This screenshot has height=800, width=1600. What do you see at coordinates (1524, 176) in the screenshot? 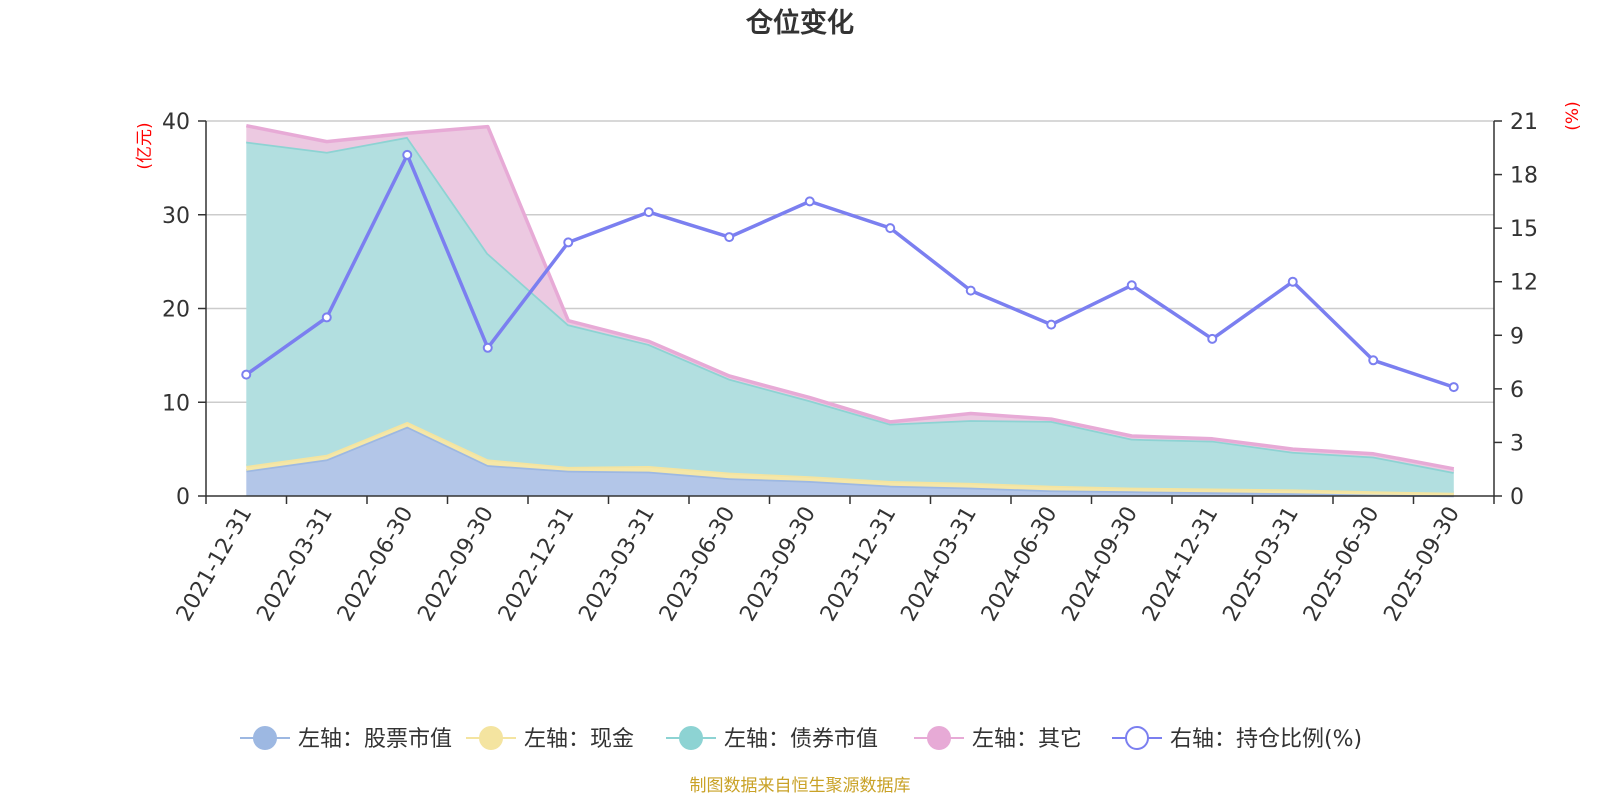
I see `right-tick-label: 18` at bounding box center [1524, 176].